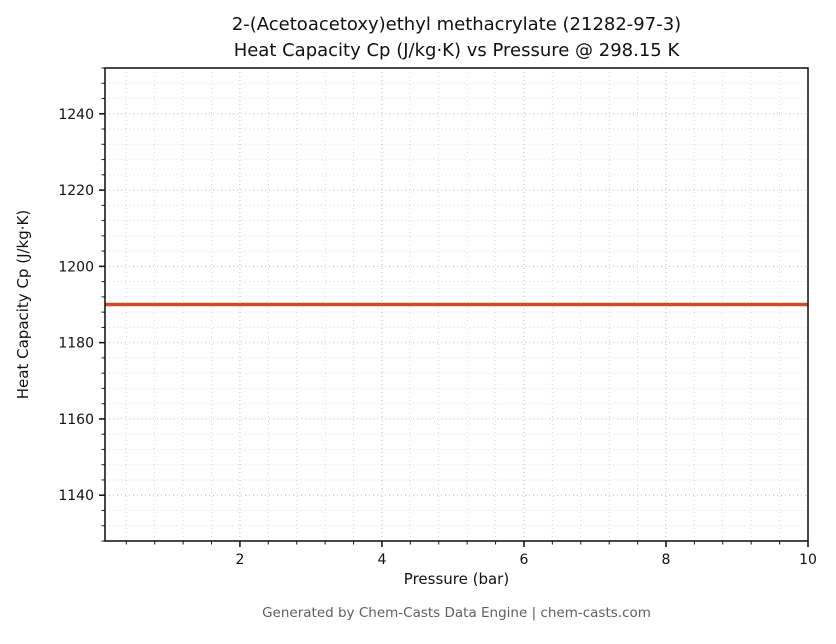 The image size is (836, 644). I want to click on x-tick-label: 6, so click(523, 560).